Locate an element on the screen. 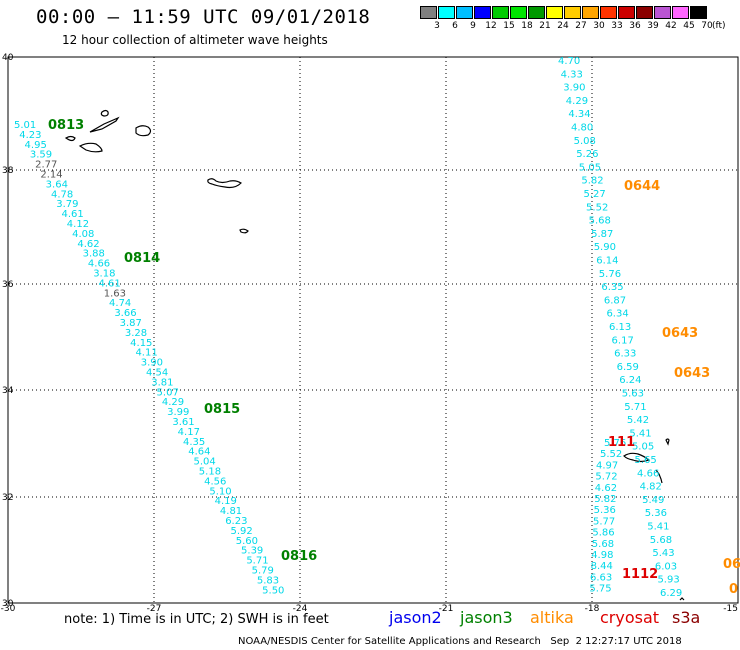  color-scale-label: 42 is located at coordinates (671, 26).